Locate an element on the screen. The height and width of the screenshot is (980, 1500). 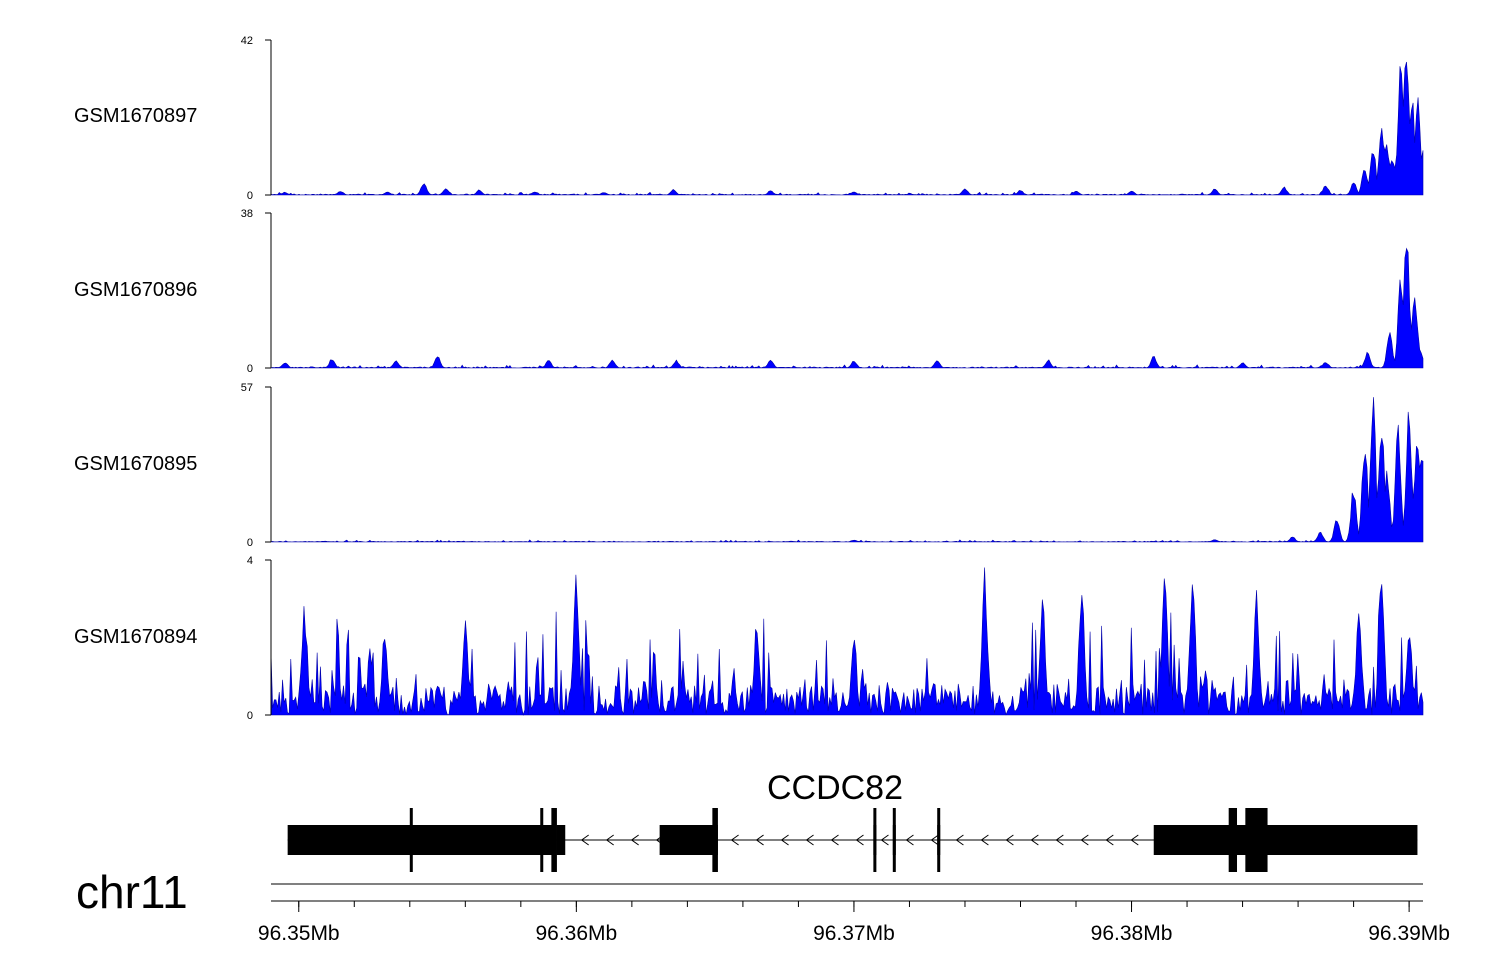
y-max-label: 57 is located at coordinates (247, 388).